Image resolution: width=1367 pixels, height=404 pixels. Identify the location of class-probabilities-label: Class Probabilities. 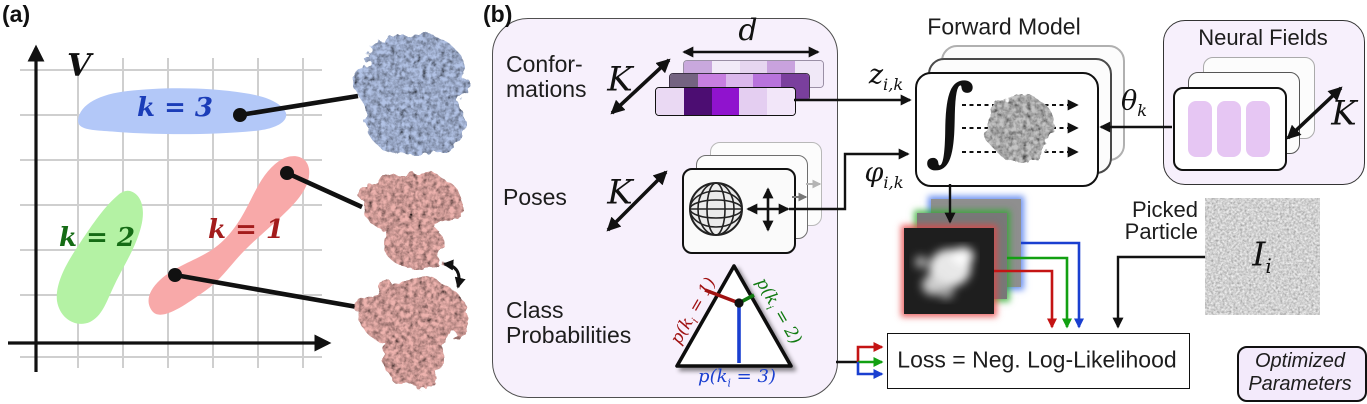
(568, 323).